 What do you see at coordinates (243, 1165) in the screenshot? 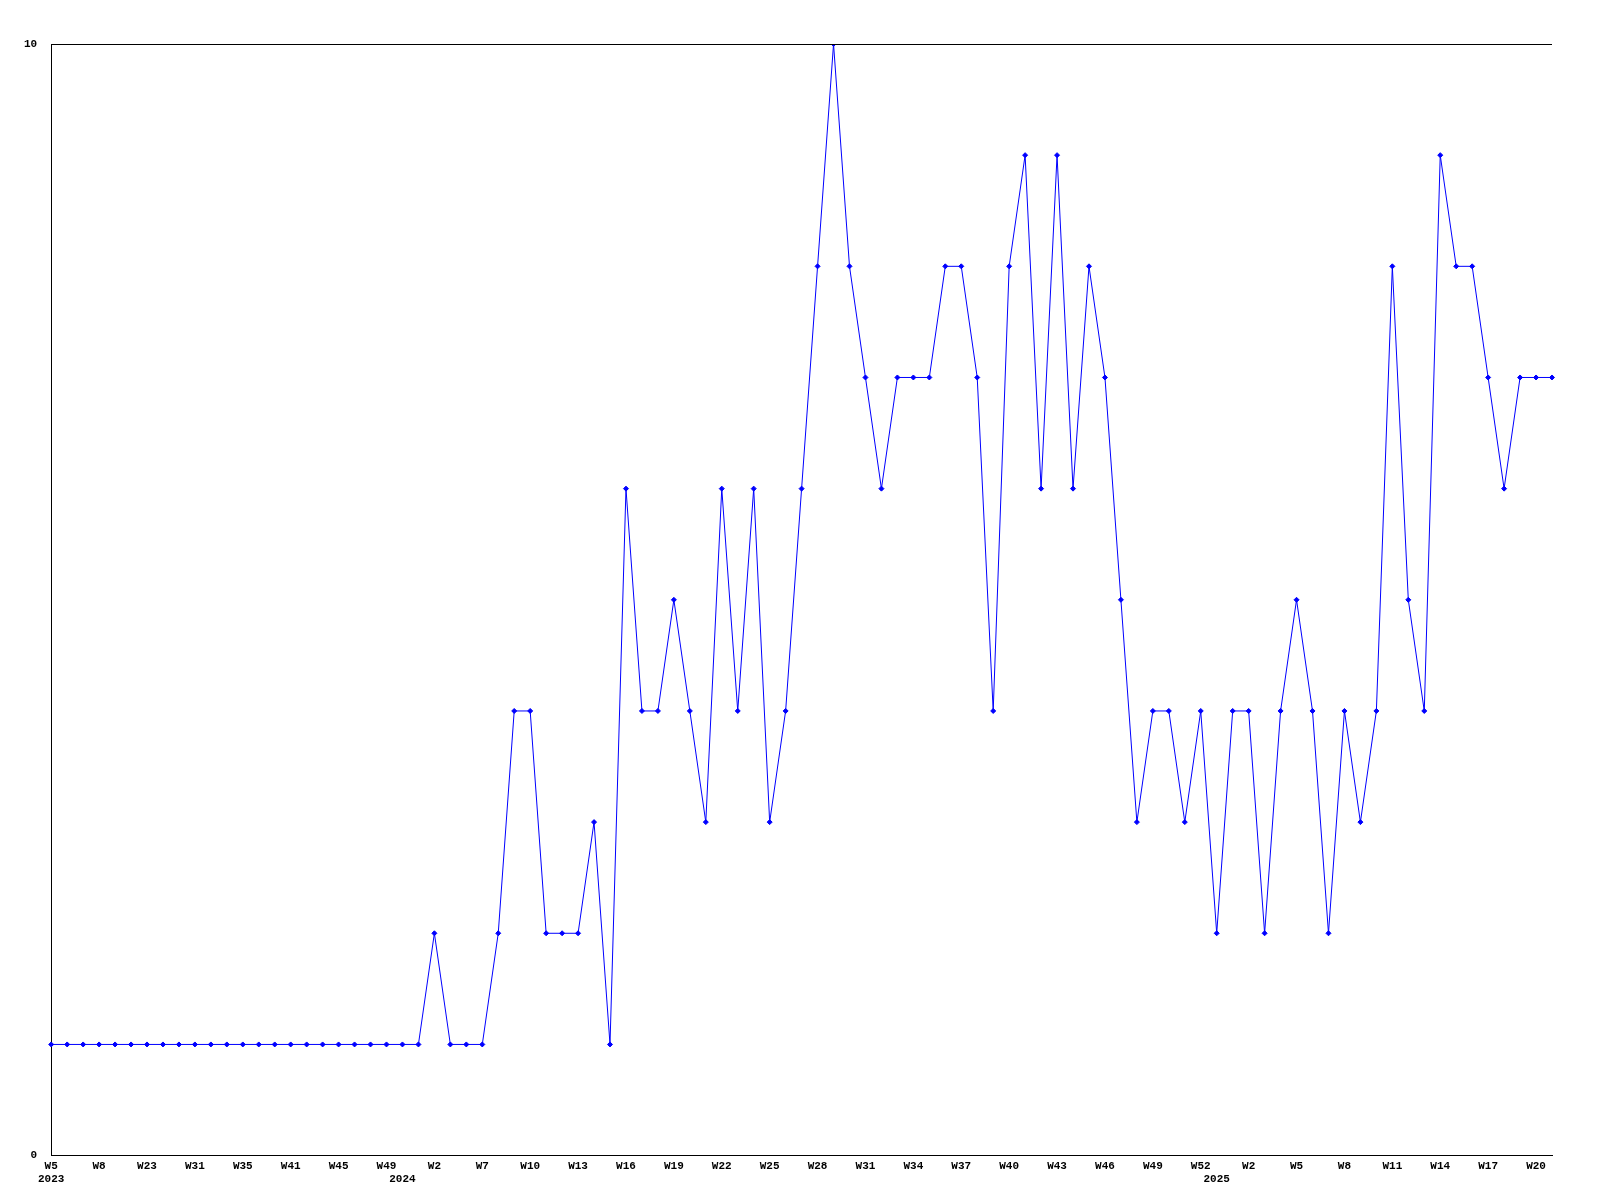
I see `x-tick-label: W35` at bounding box center [243, 1165].